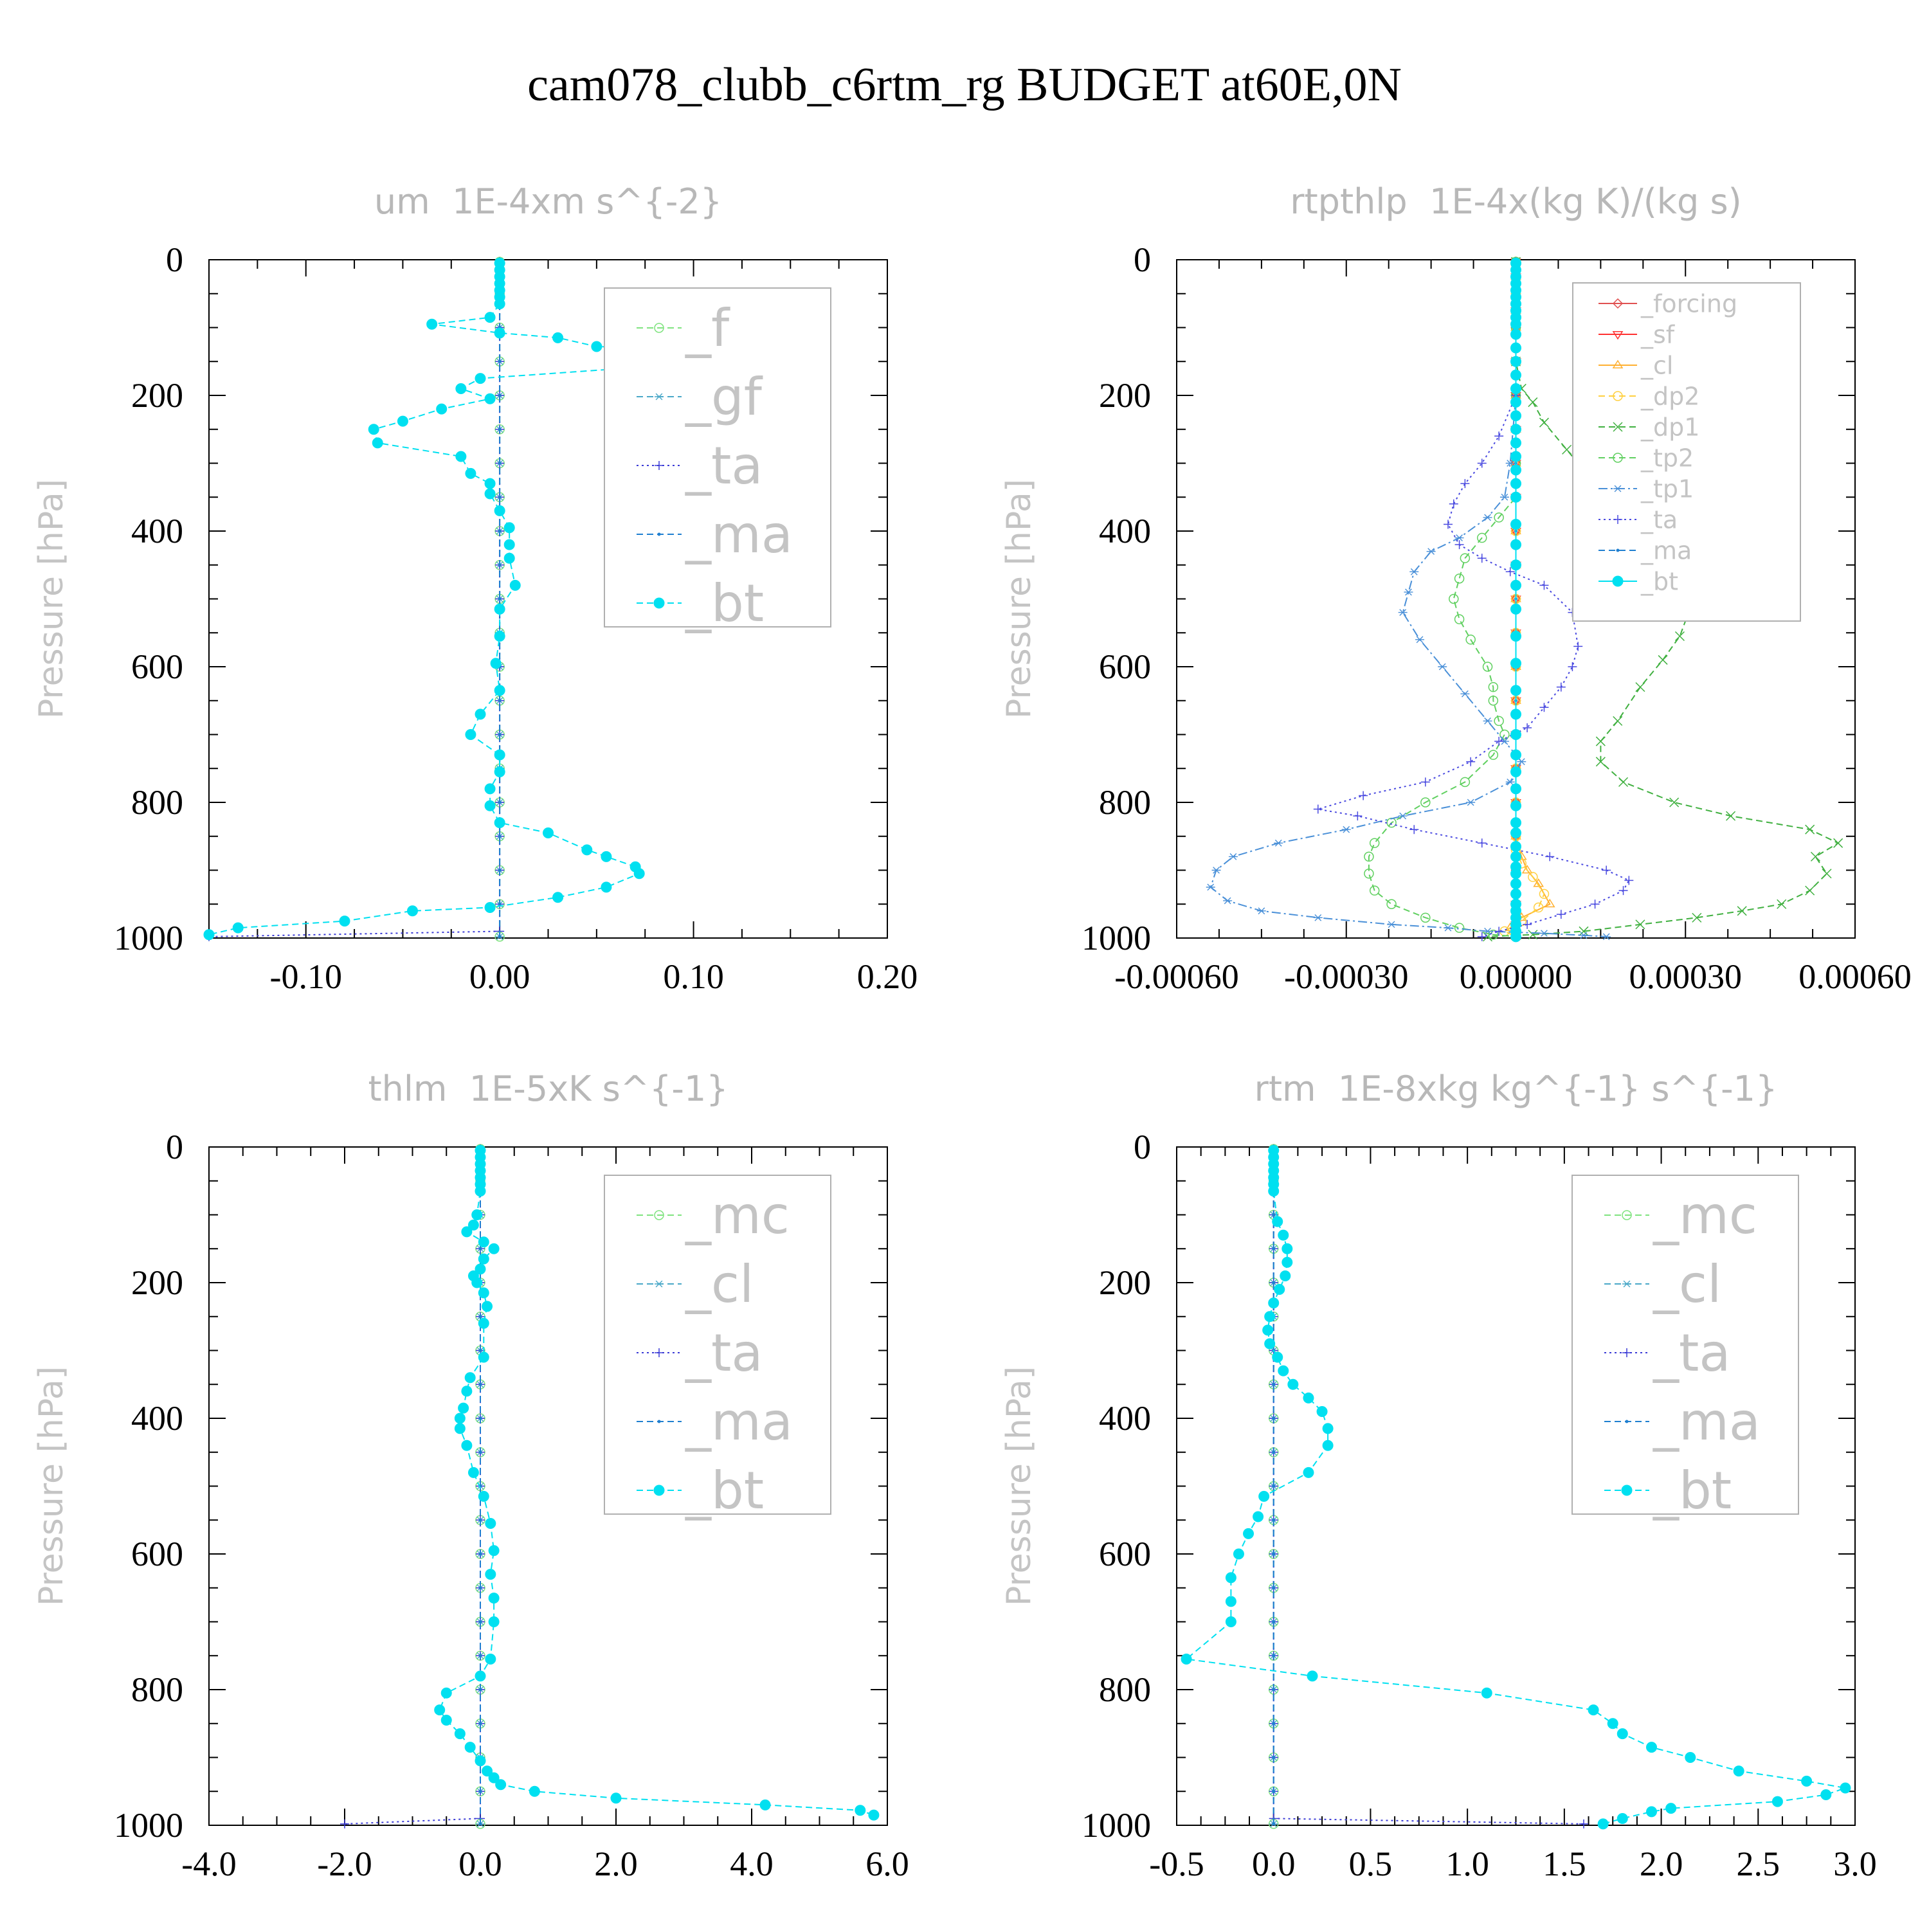 The width and height of the screenshot is (1929, 1932). I want to click on legend-label: _ma, so click(739, 534).